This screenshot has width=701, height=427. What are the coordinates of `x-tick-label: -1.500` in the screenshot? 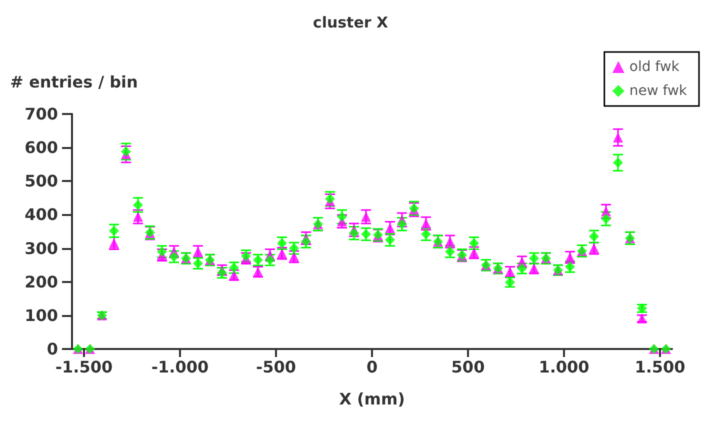 It's located at (84, 367).